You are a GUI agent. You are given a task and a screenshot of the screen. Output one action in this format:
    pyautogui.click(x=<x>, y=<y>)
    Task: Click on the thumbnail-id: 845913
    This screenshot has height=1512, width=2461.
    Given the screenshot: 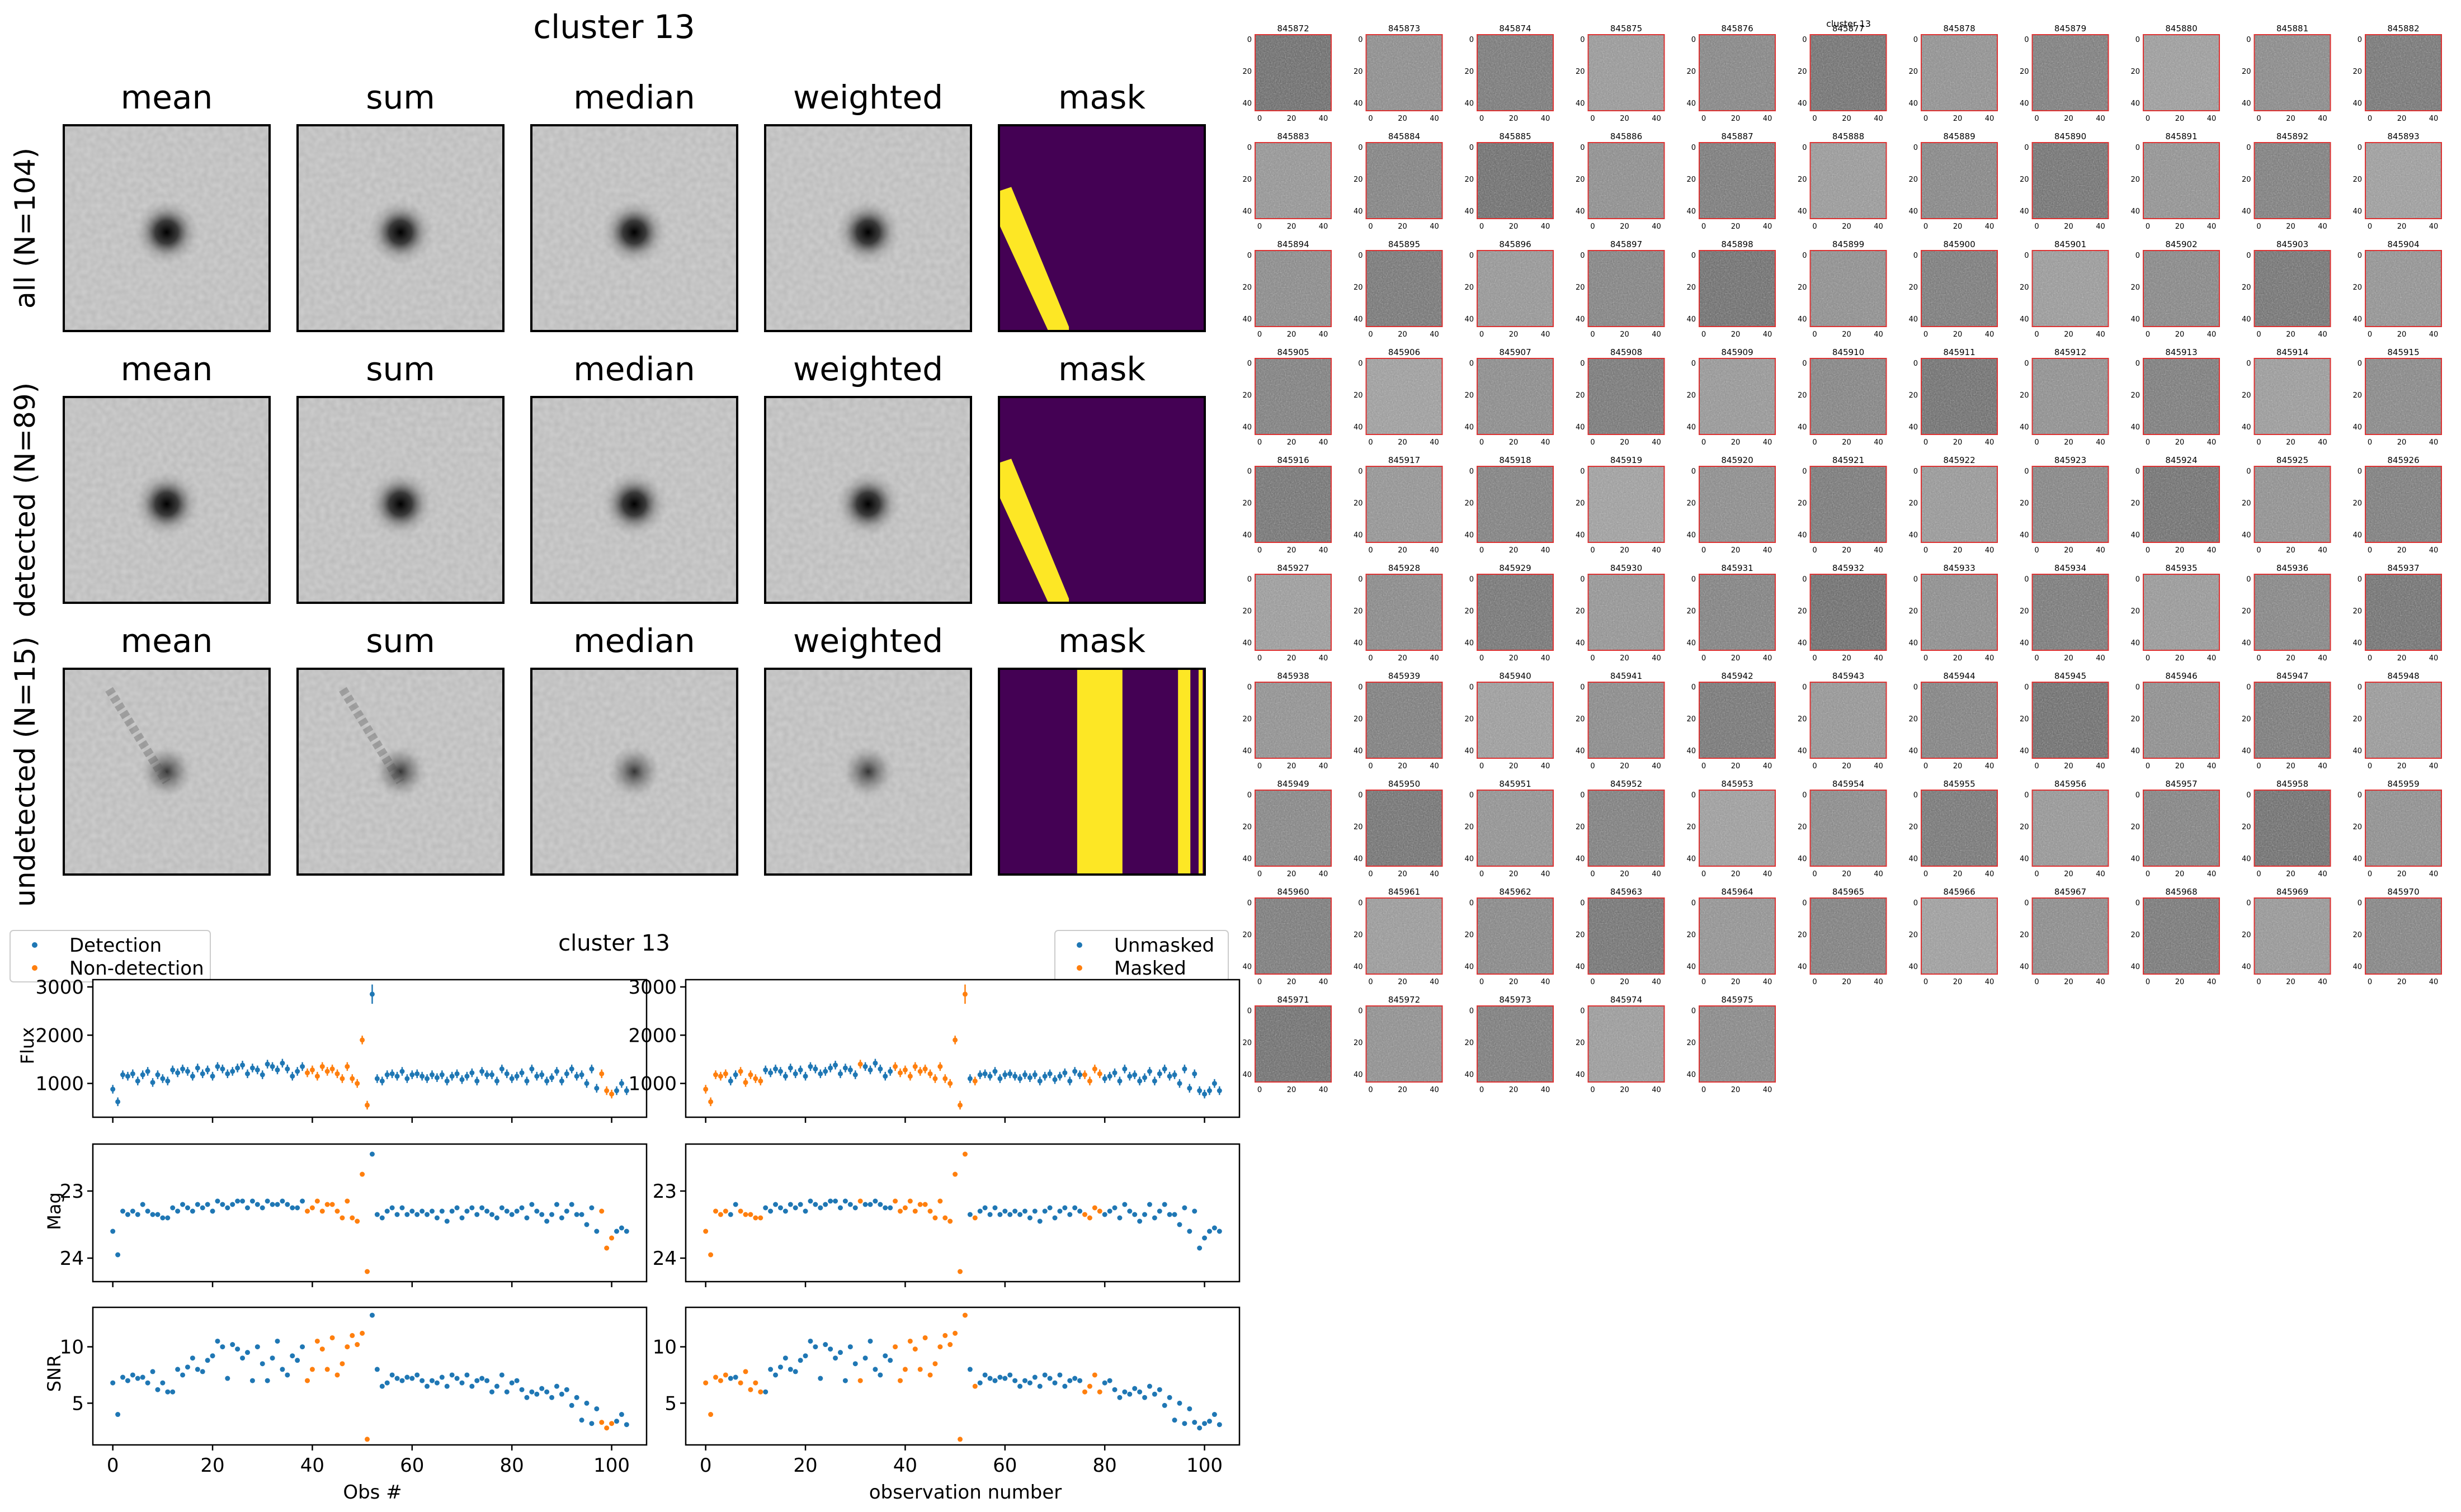 What is the action you would take?
    pyautogui.click(x=2181, y=352)
    